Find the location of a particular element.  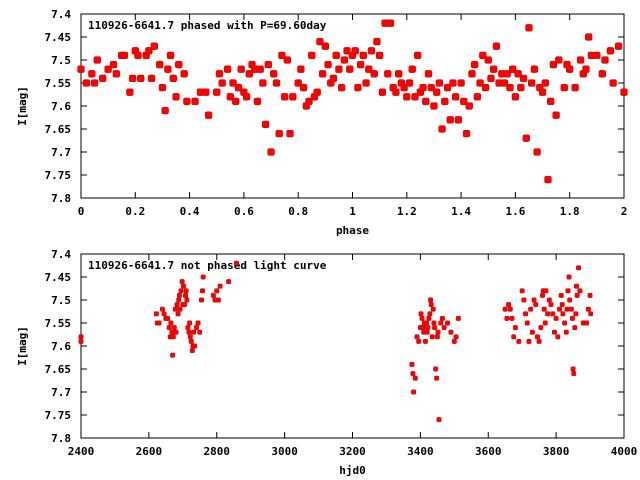

x-tick-label: 1 is located at coordinates (352, 211).